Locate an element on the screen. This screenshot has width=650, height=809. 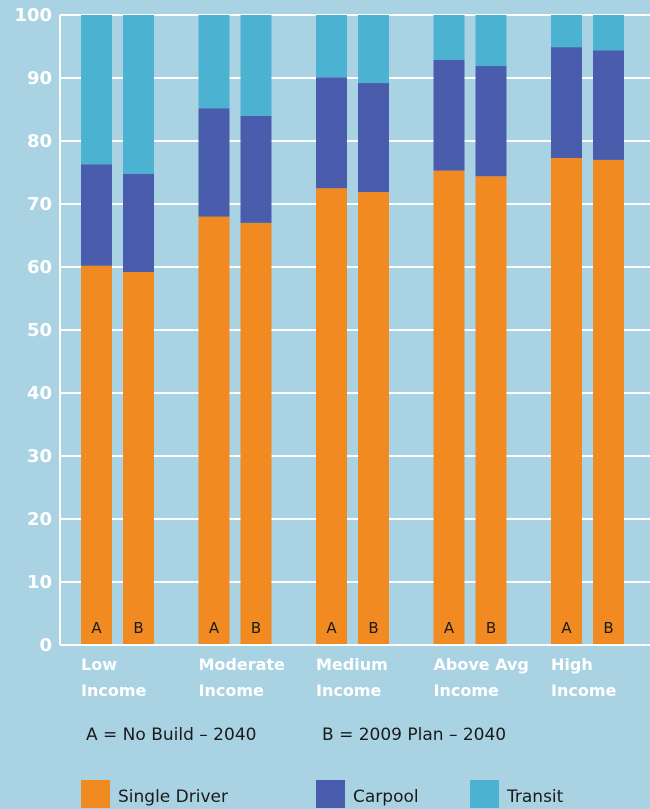
bar-key-note: B = 2009 Plan – 2040 is located at coordinates (414, 735).